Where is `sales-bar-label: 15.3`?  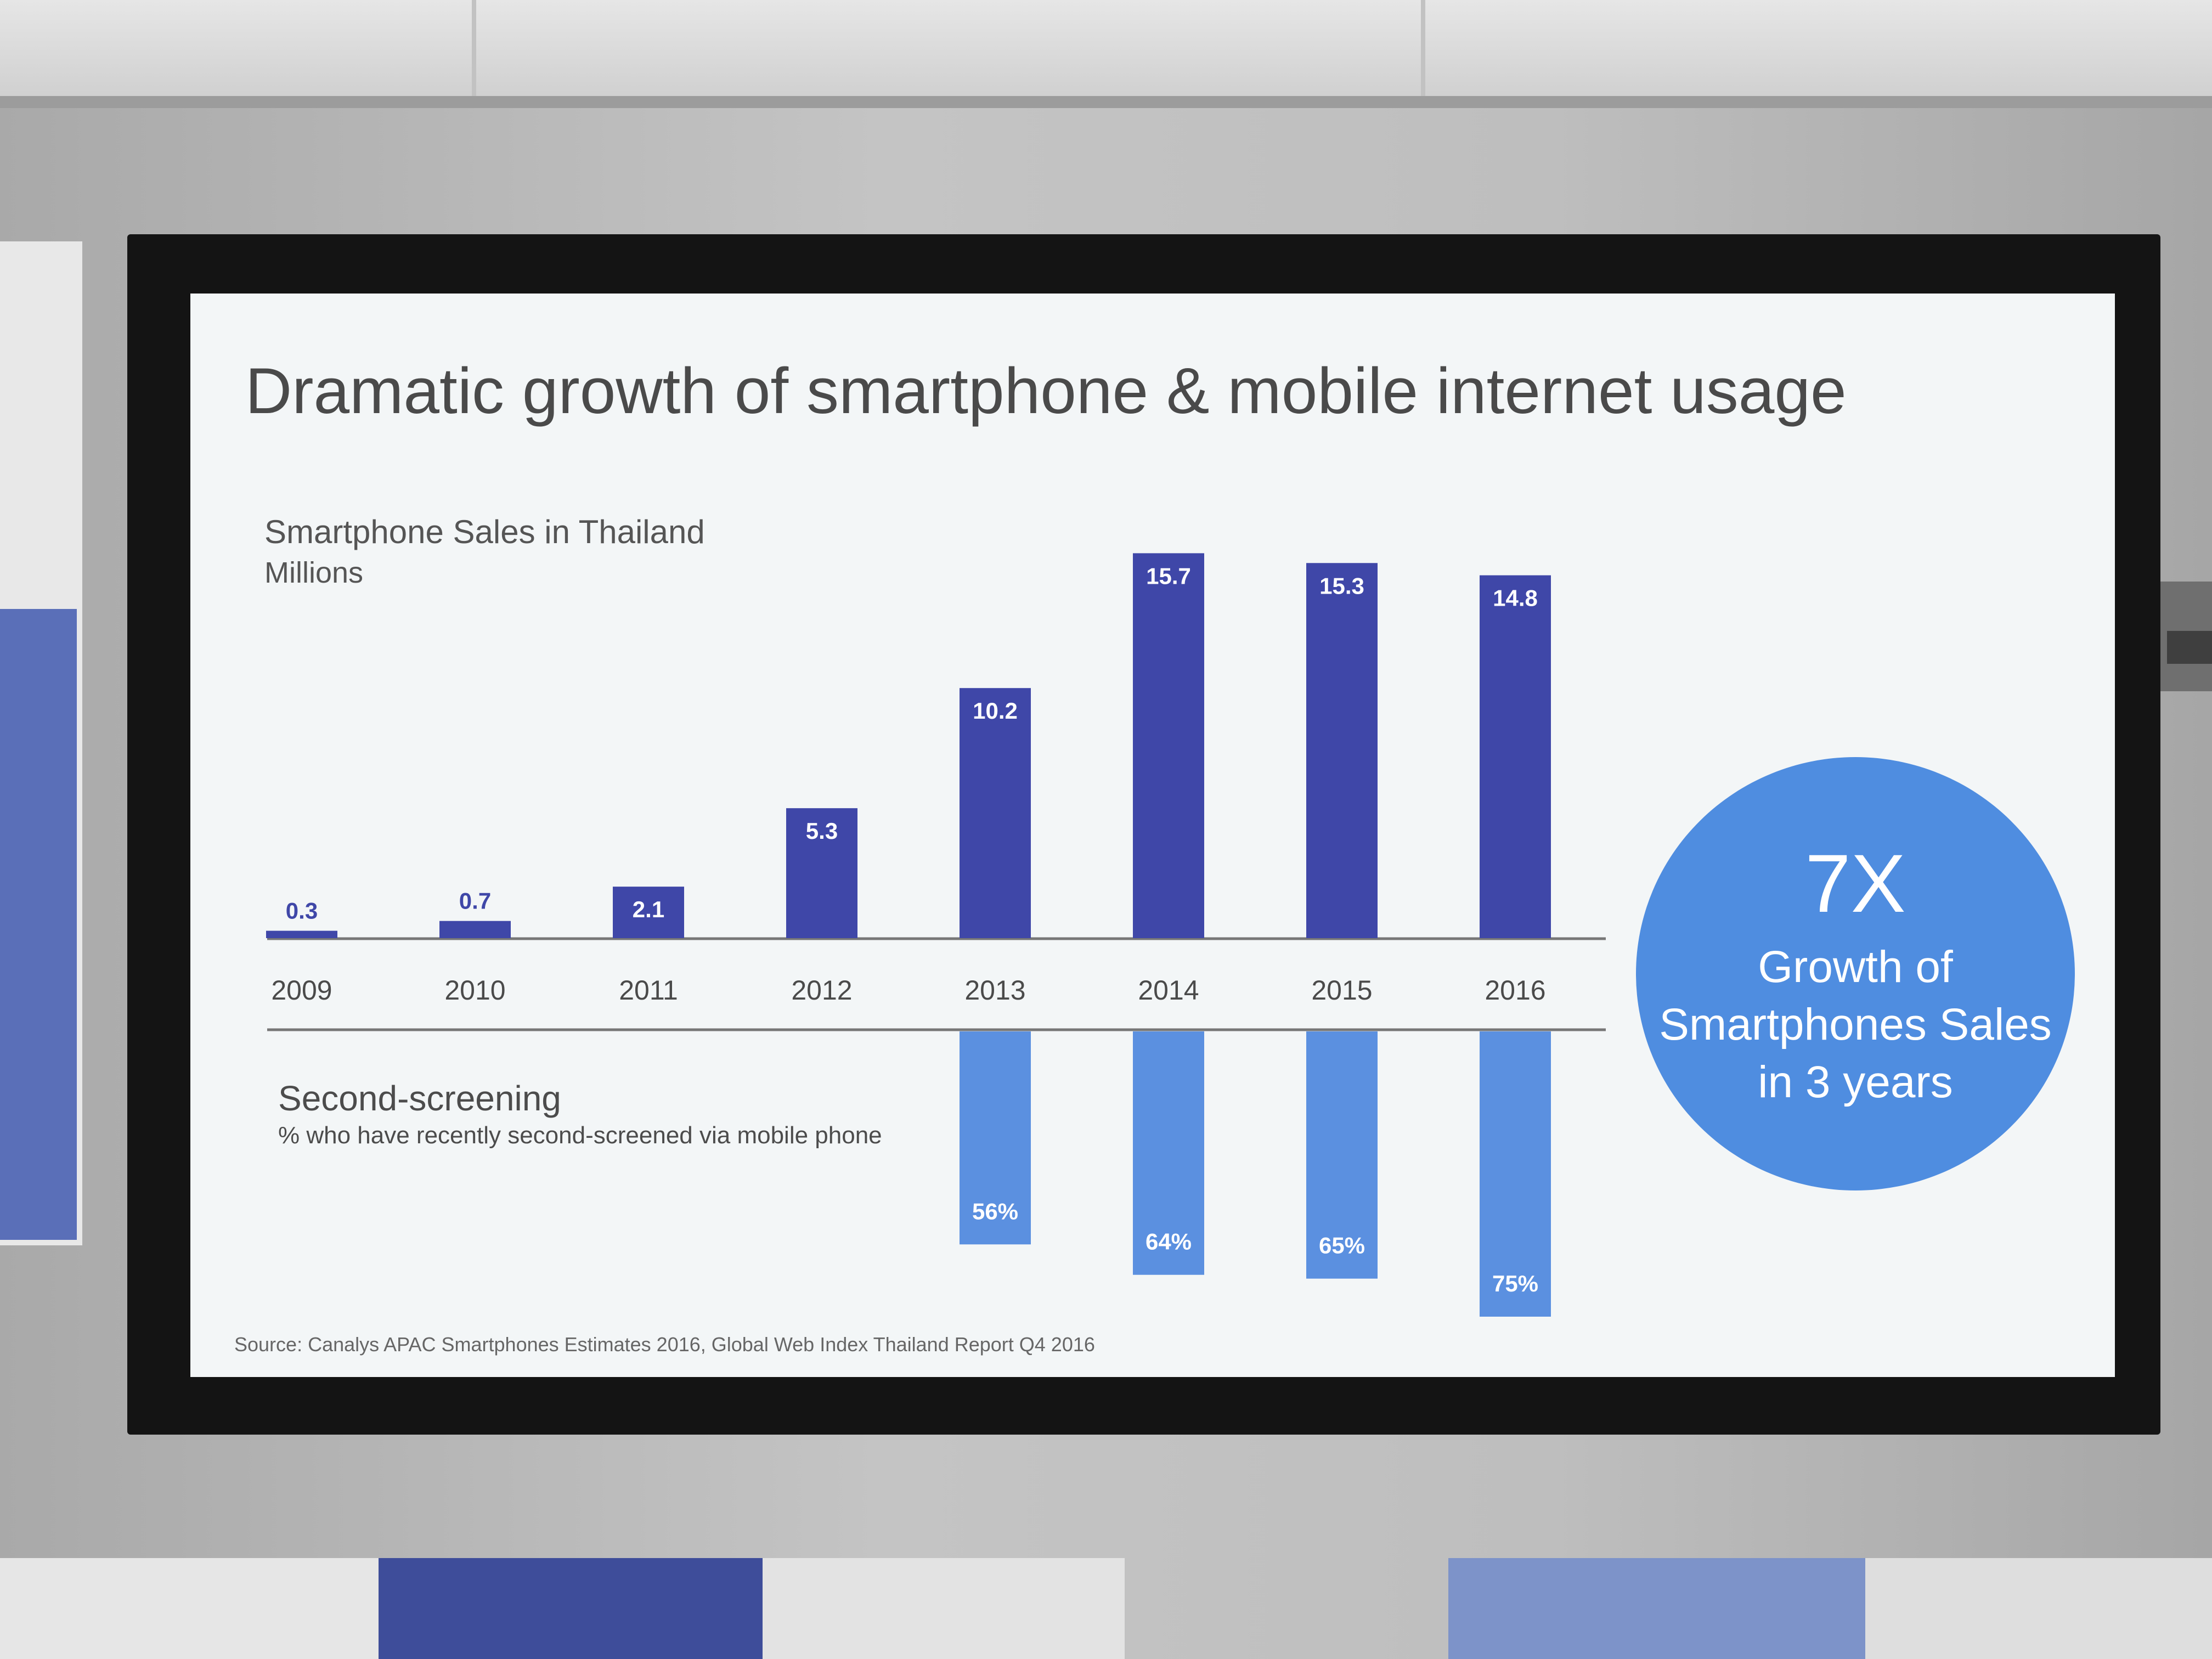 sales-bar-label: 15.3 is located at coordinates (1341, 586).